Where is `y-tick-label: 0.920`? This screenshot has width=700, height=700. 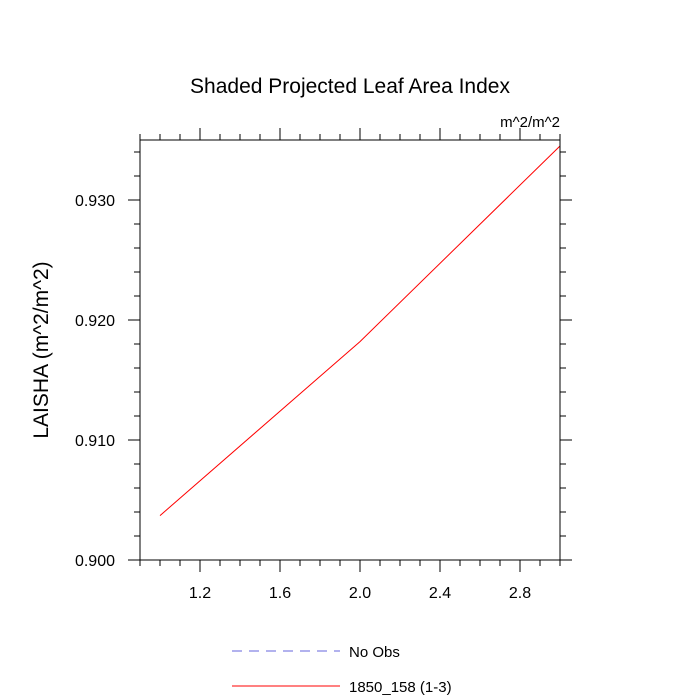
y-tick-label: 0.920 is located at coordinates (95, 321).